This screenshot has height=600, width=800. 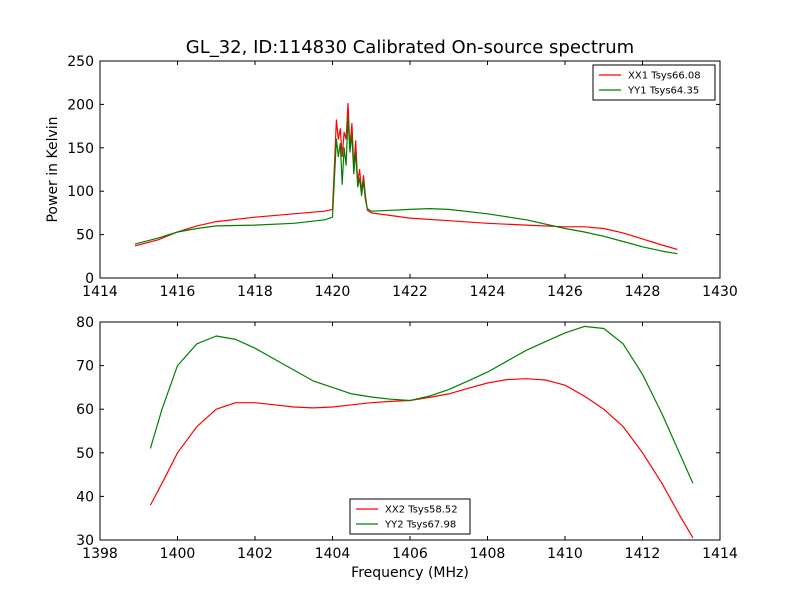 What do you see at coordinates (421, 510) in the screenshot?
I see `legend-label: XX2 Tsys58.52` at bounding box center [421, 510].